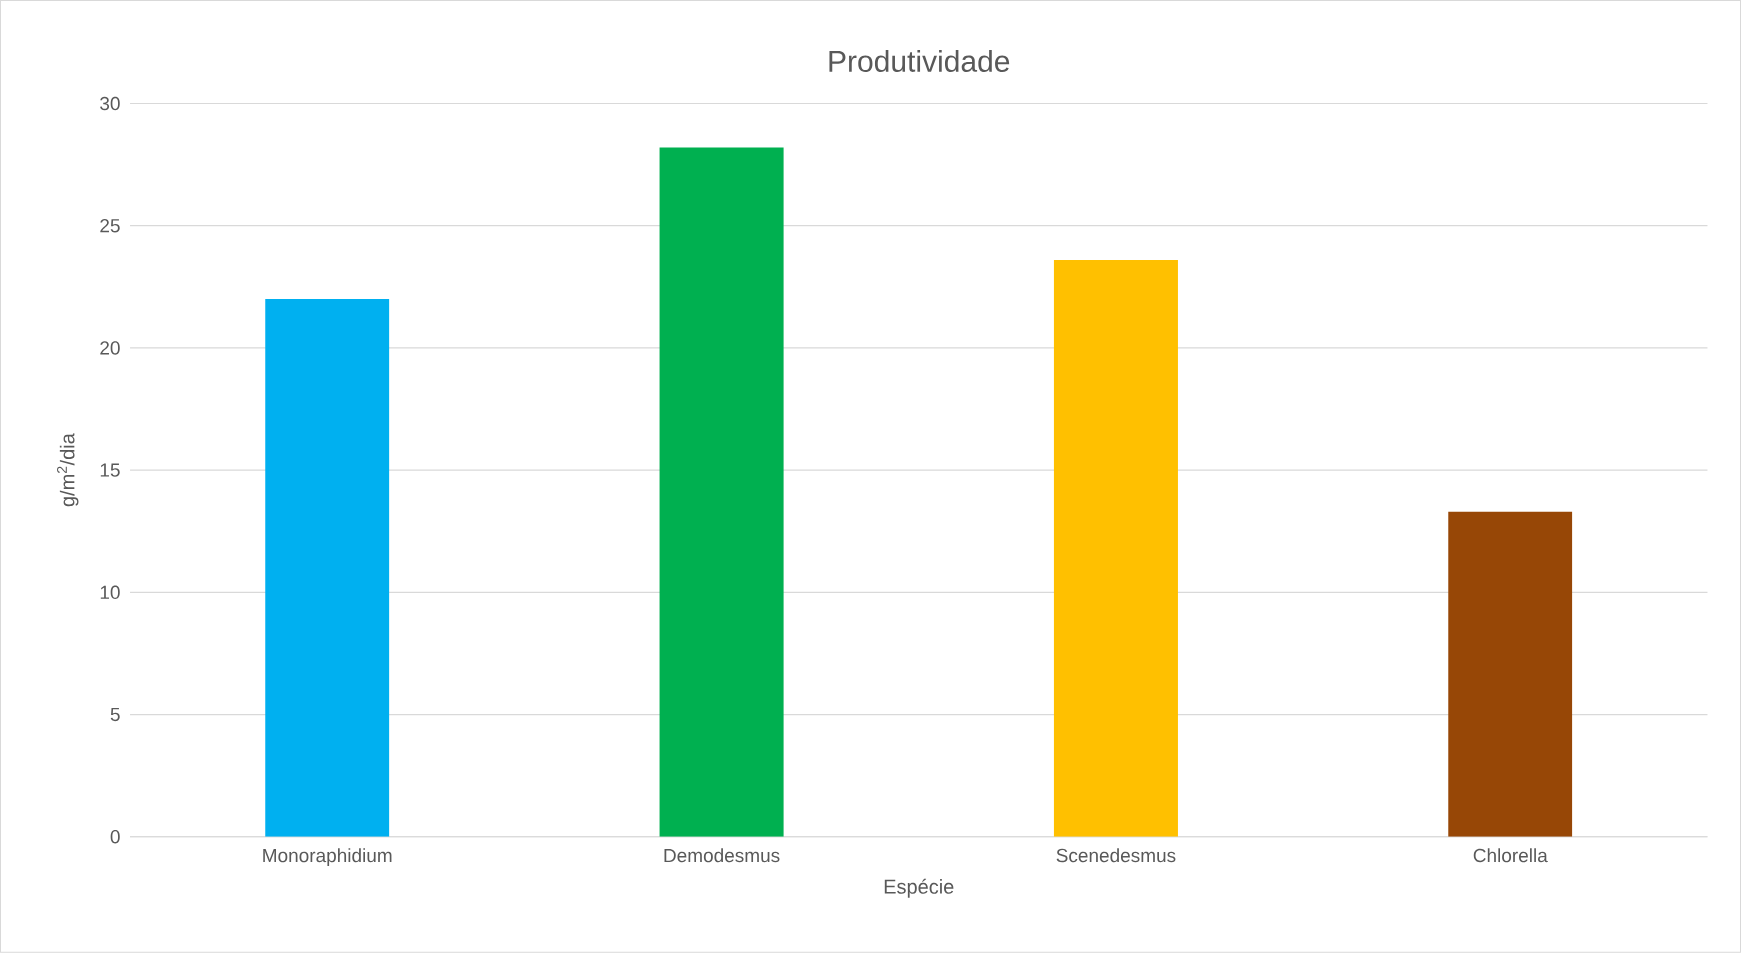  I want to click on x-tick-label: Chlorella, so click(1510, 855).